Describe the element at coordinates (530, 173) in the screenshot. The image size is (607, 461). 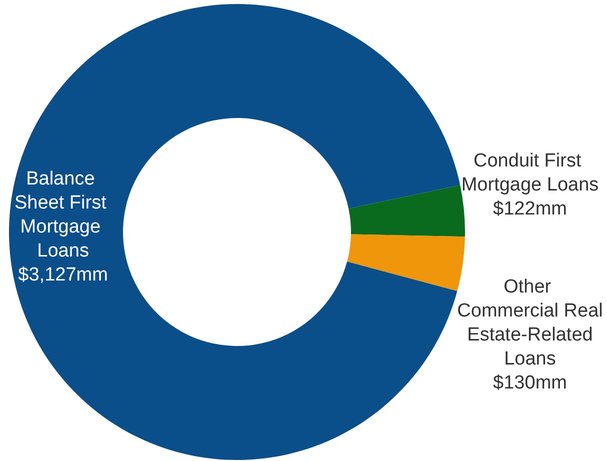
I see `slice-label: Conduit First Mortgage Loans` at that location.